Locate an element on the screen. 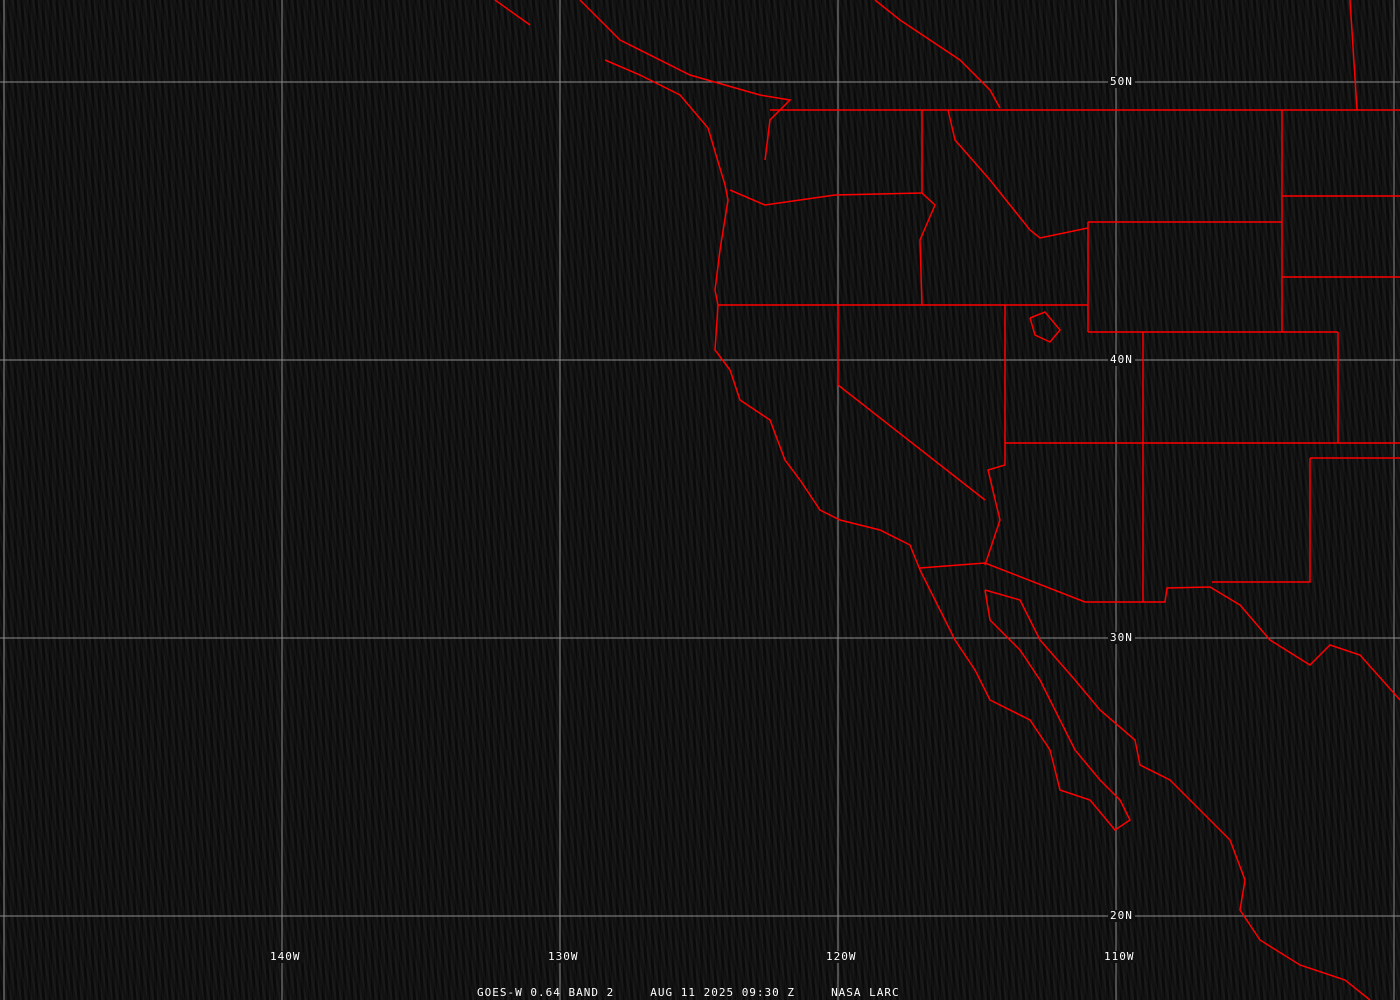 This screenshot has height=1000, width=1400. mt-nd-border is located at coordinates (1353, 55).